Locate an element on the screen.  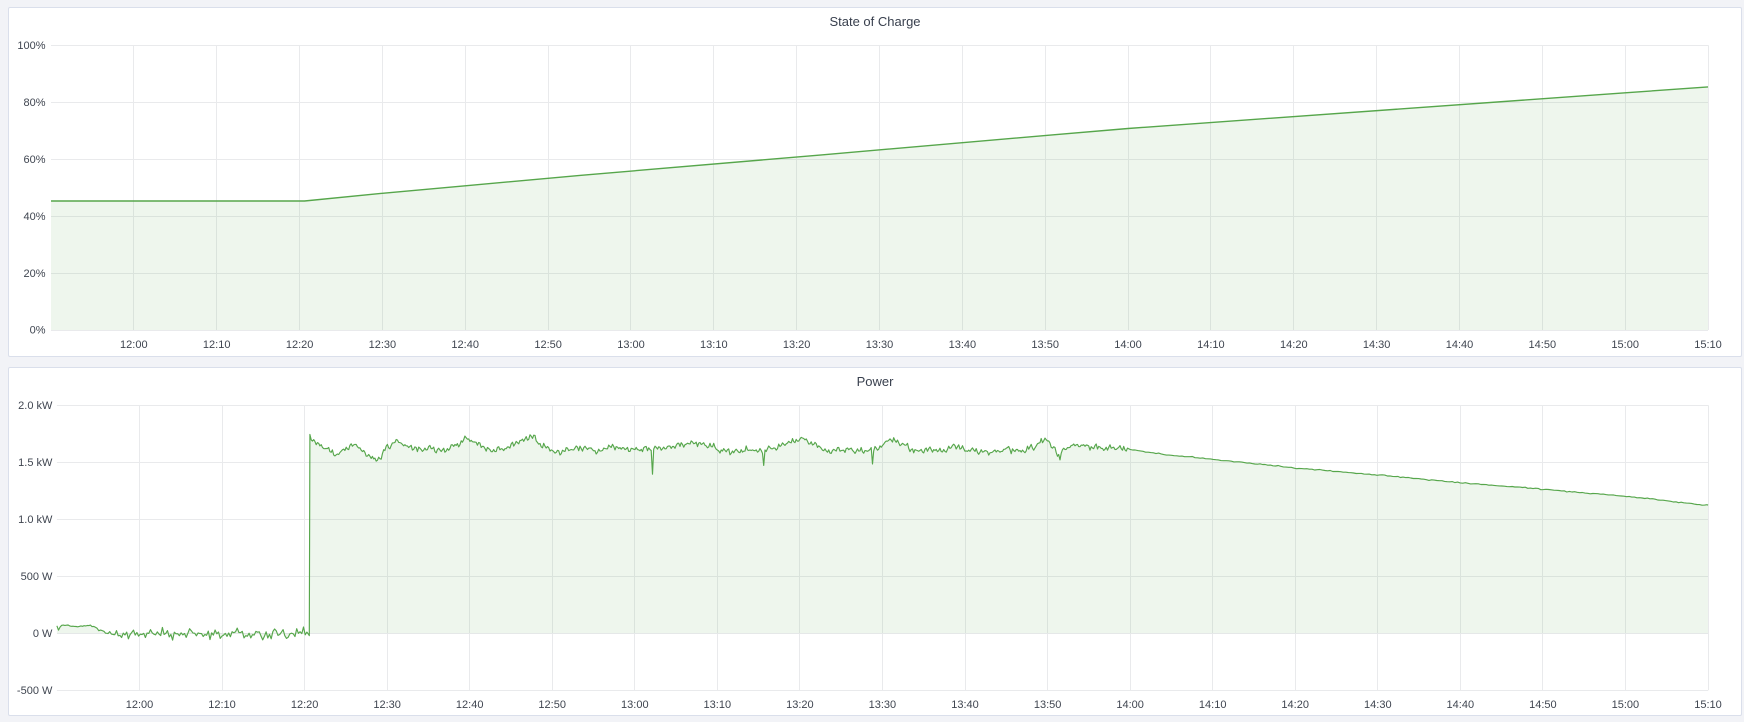
svg-text: 2.0 kW is located at coordinates (35, 406).